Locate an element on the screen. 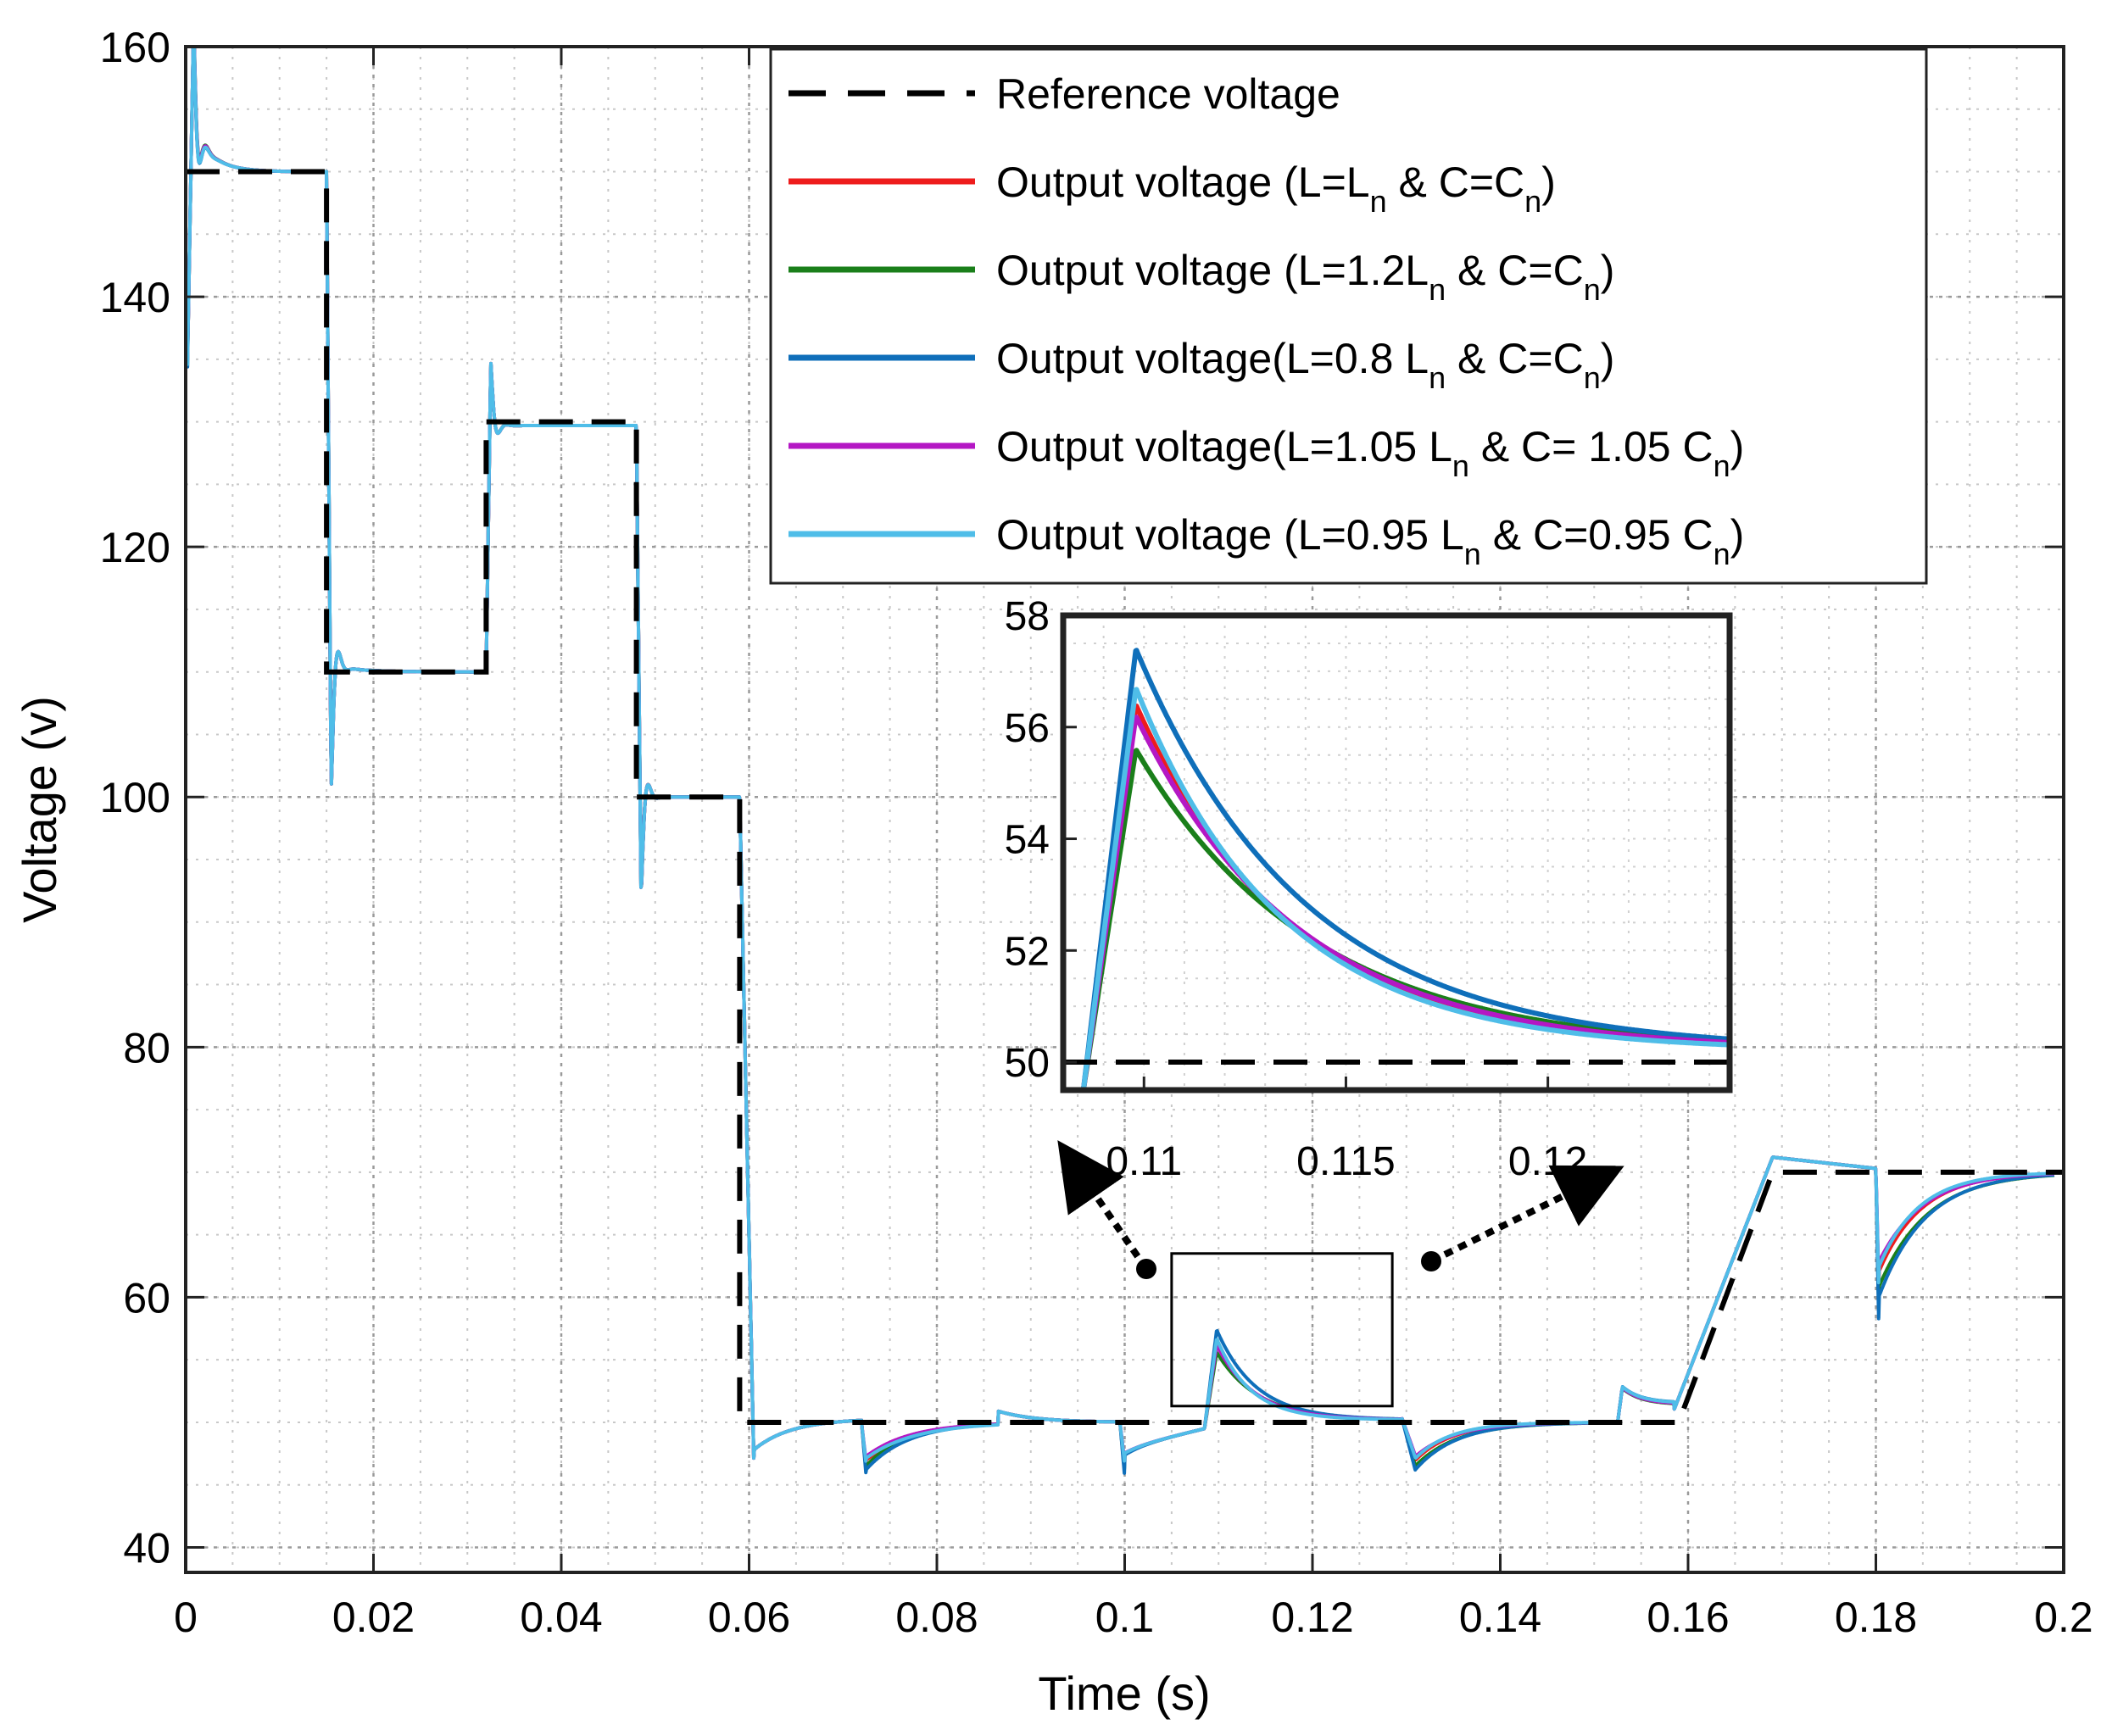 The width and height of the screenshot is (2112, 1736). y-tick-label: 120 is located at coordinates (135, 547).